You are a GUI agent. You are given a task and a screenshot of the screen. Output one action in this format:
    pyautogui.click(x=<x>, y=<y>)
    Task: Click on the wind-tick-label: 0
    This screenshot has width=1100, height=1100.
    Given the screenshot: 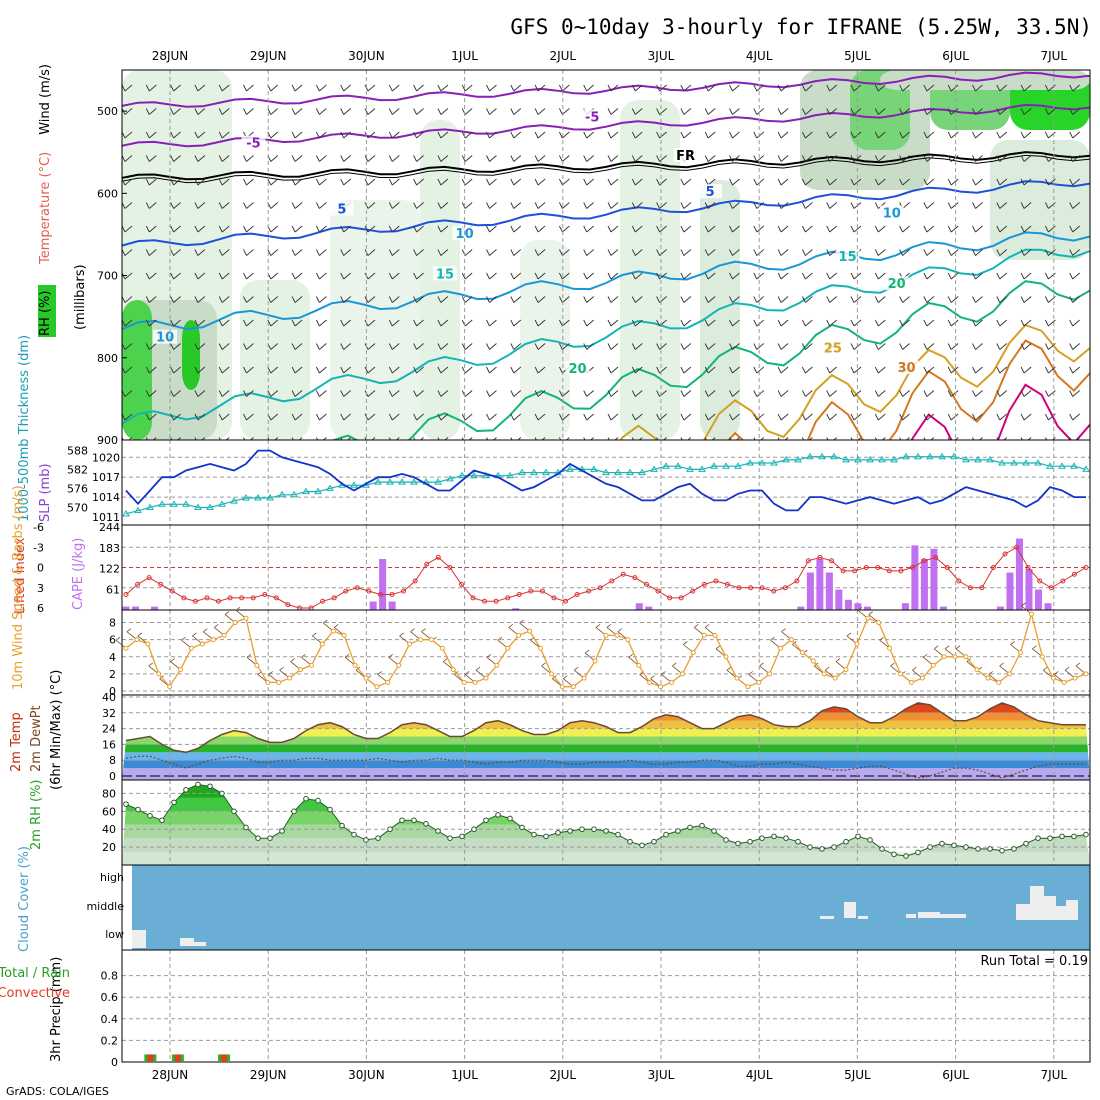 What is the action you would take?
    pyautogui.click(x=112, y=691)
    